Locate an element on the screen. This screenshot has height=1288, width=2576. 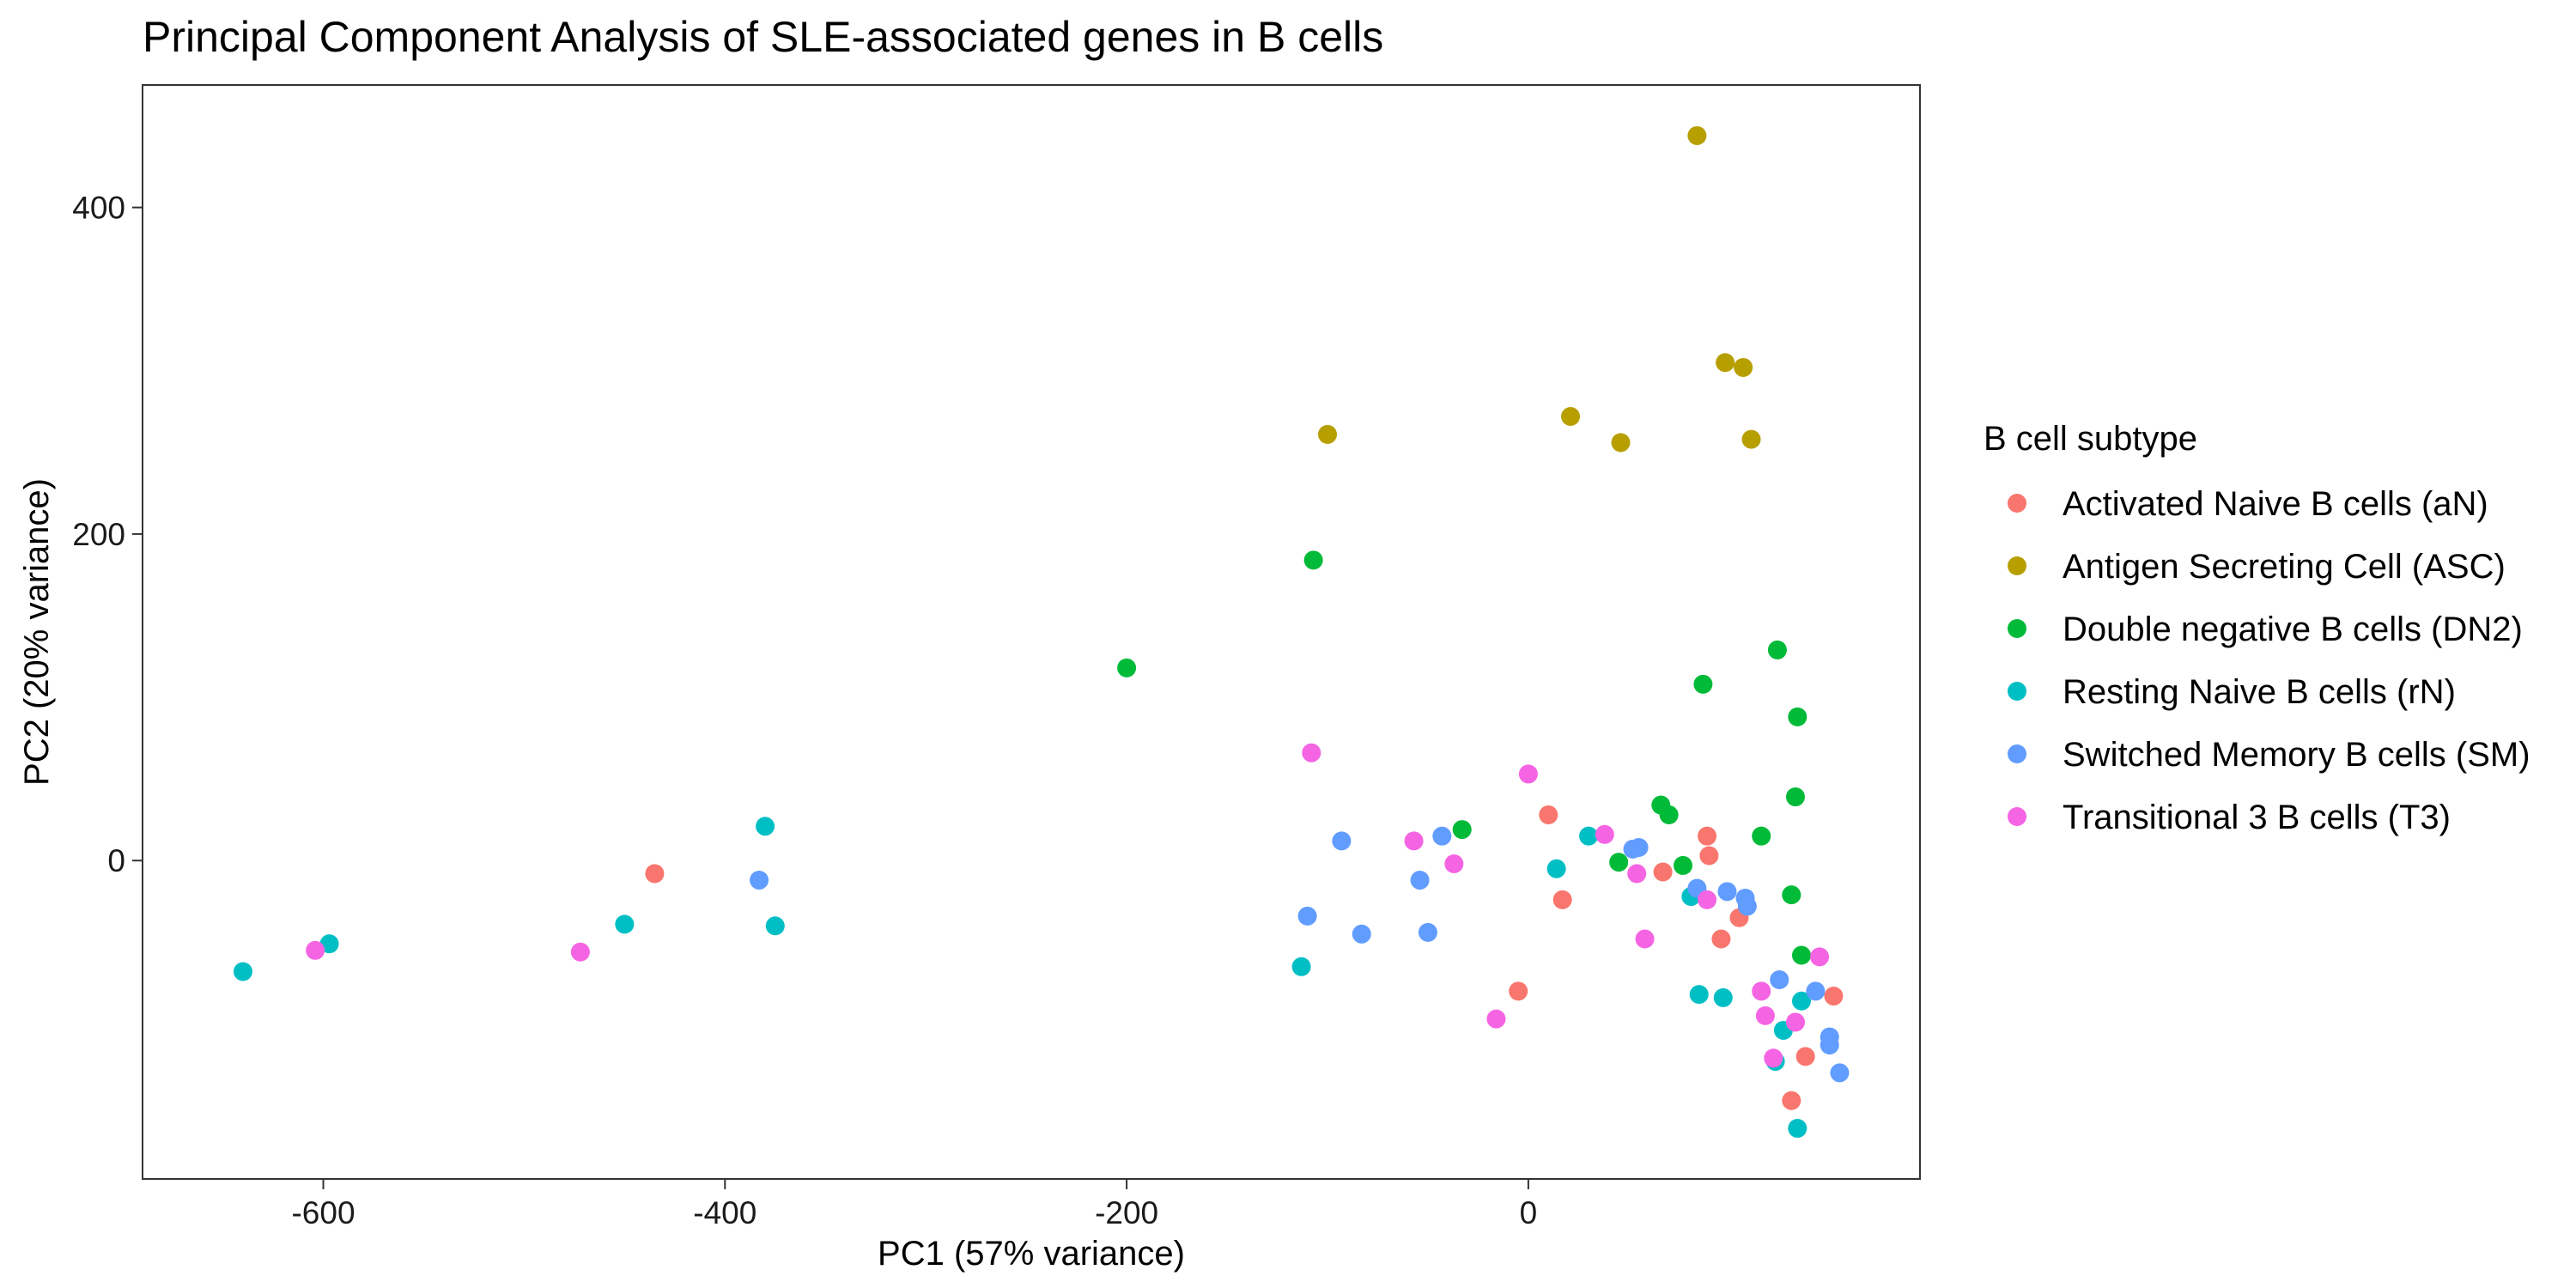
x-axis-title: PC1 (57% variance) is located at coordinates (1031, 1254).